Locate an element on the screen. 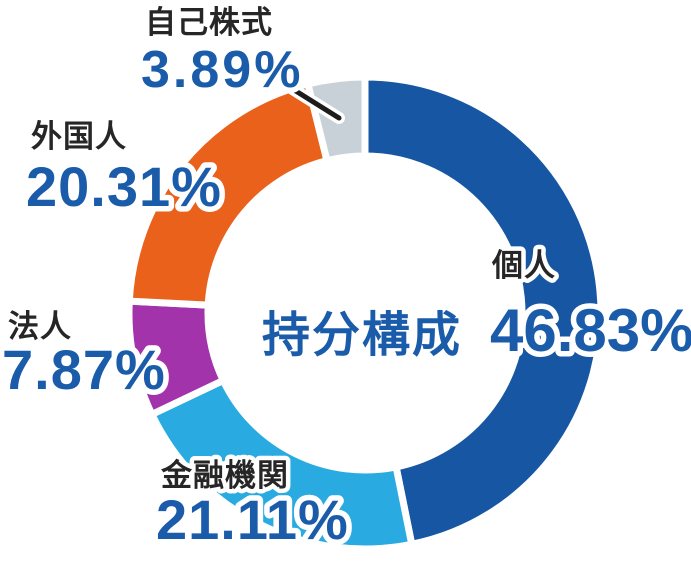 The height and width of the screenshot is (566, 691). chart-title: 持分構成 is located at coordinates (362, 335).